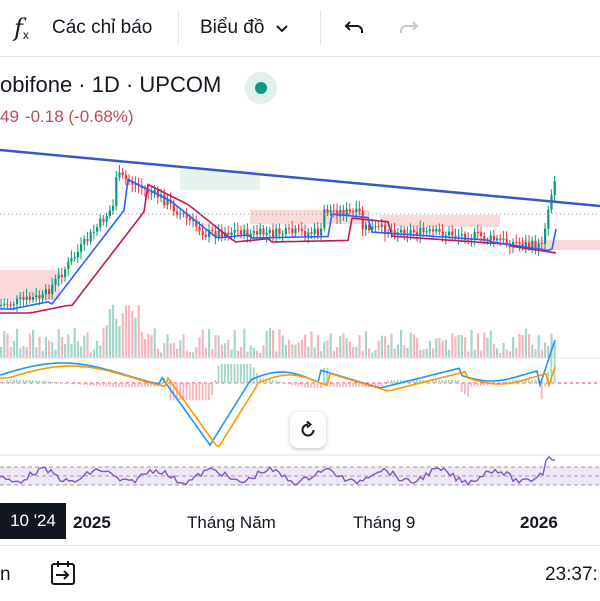 Image resolution: width=600 pixels, height=601 pixels. Describe the element at coordinates (354, 28) in the screenshot. I see `undo-button` at that location.